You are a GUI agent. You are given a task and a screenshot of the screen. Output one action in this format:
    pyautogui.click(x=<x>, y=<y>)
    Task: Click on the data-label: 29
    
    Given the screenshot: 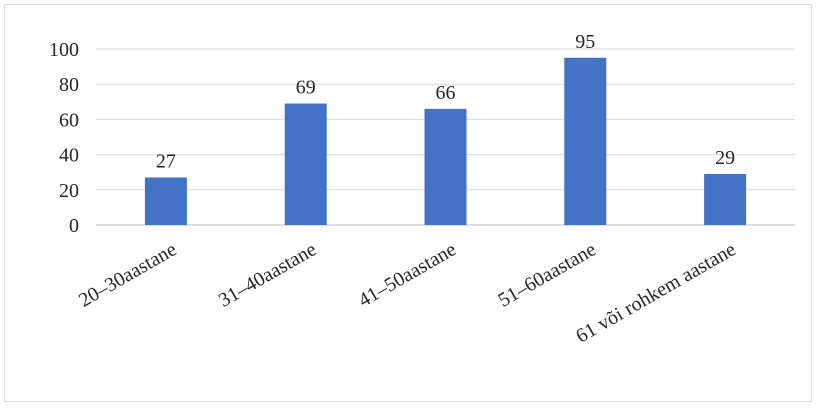 What is the action you would take?
    pyautogui.click(x=725, y=158)
    